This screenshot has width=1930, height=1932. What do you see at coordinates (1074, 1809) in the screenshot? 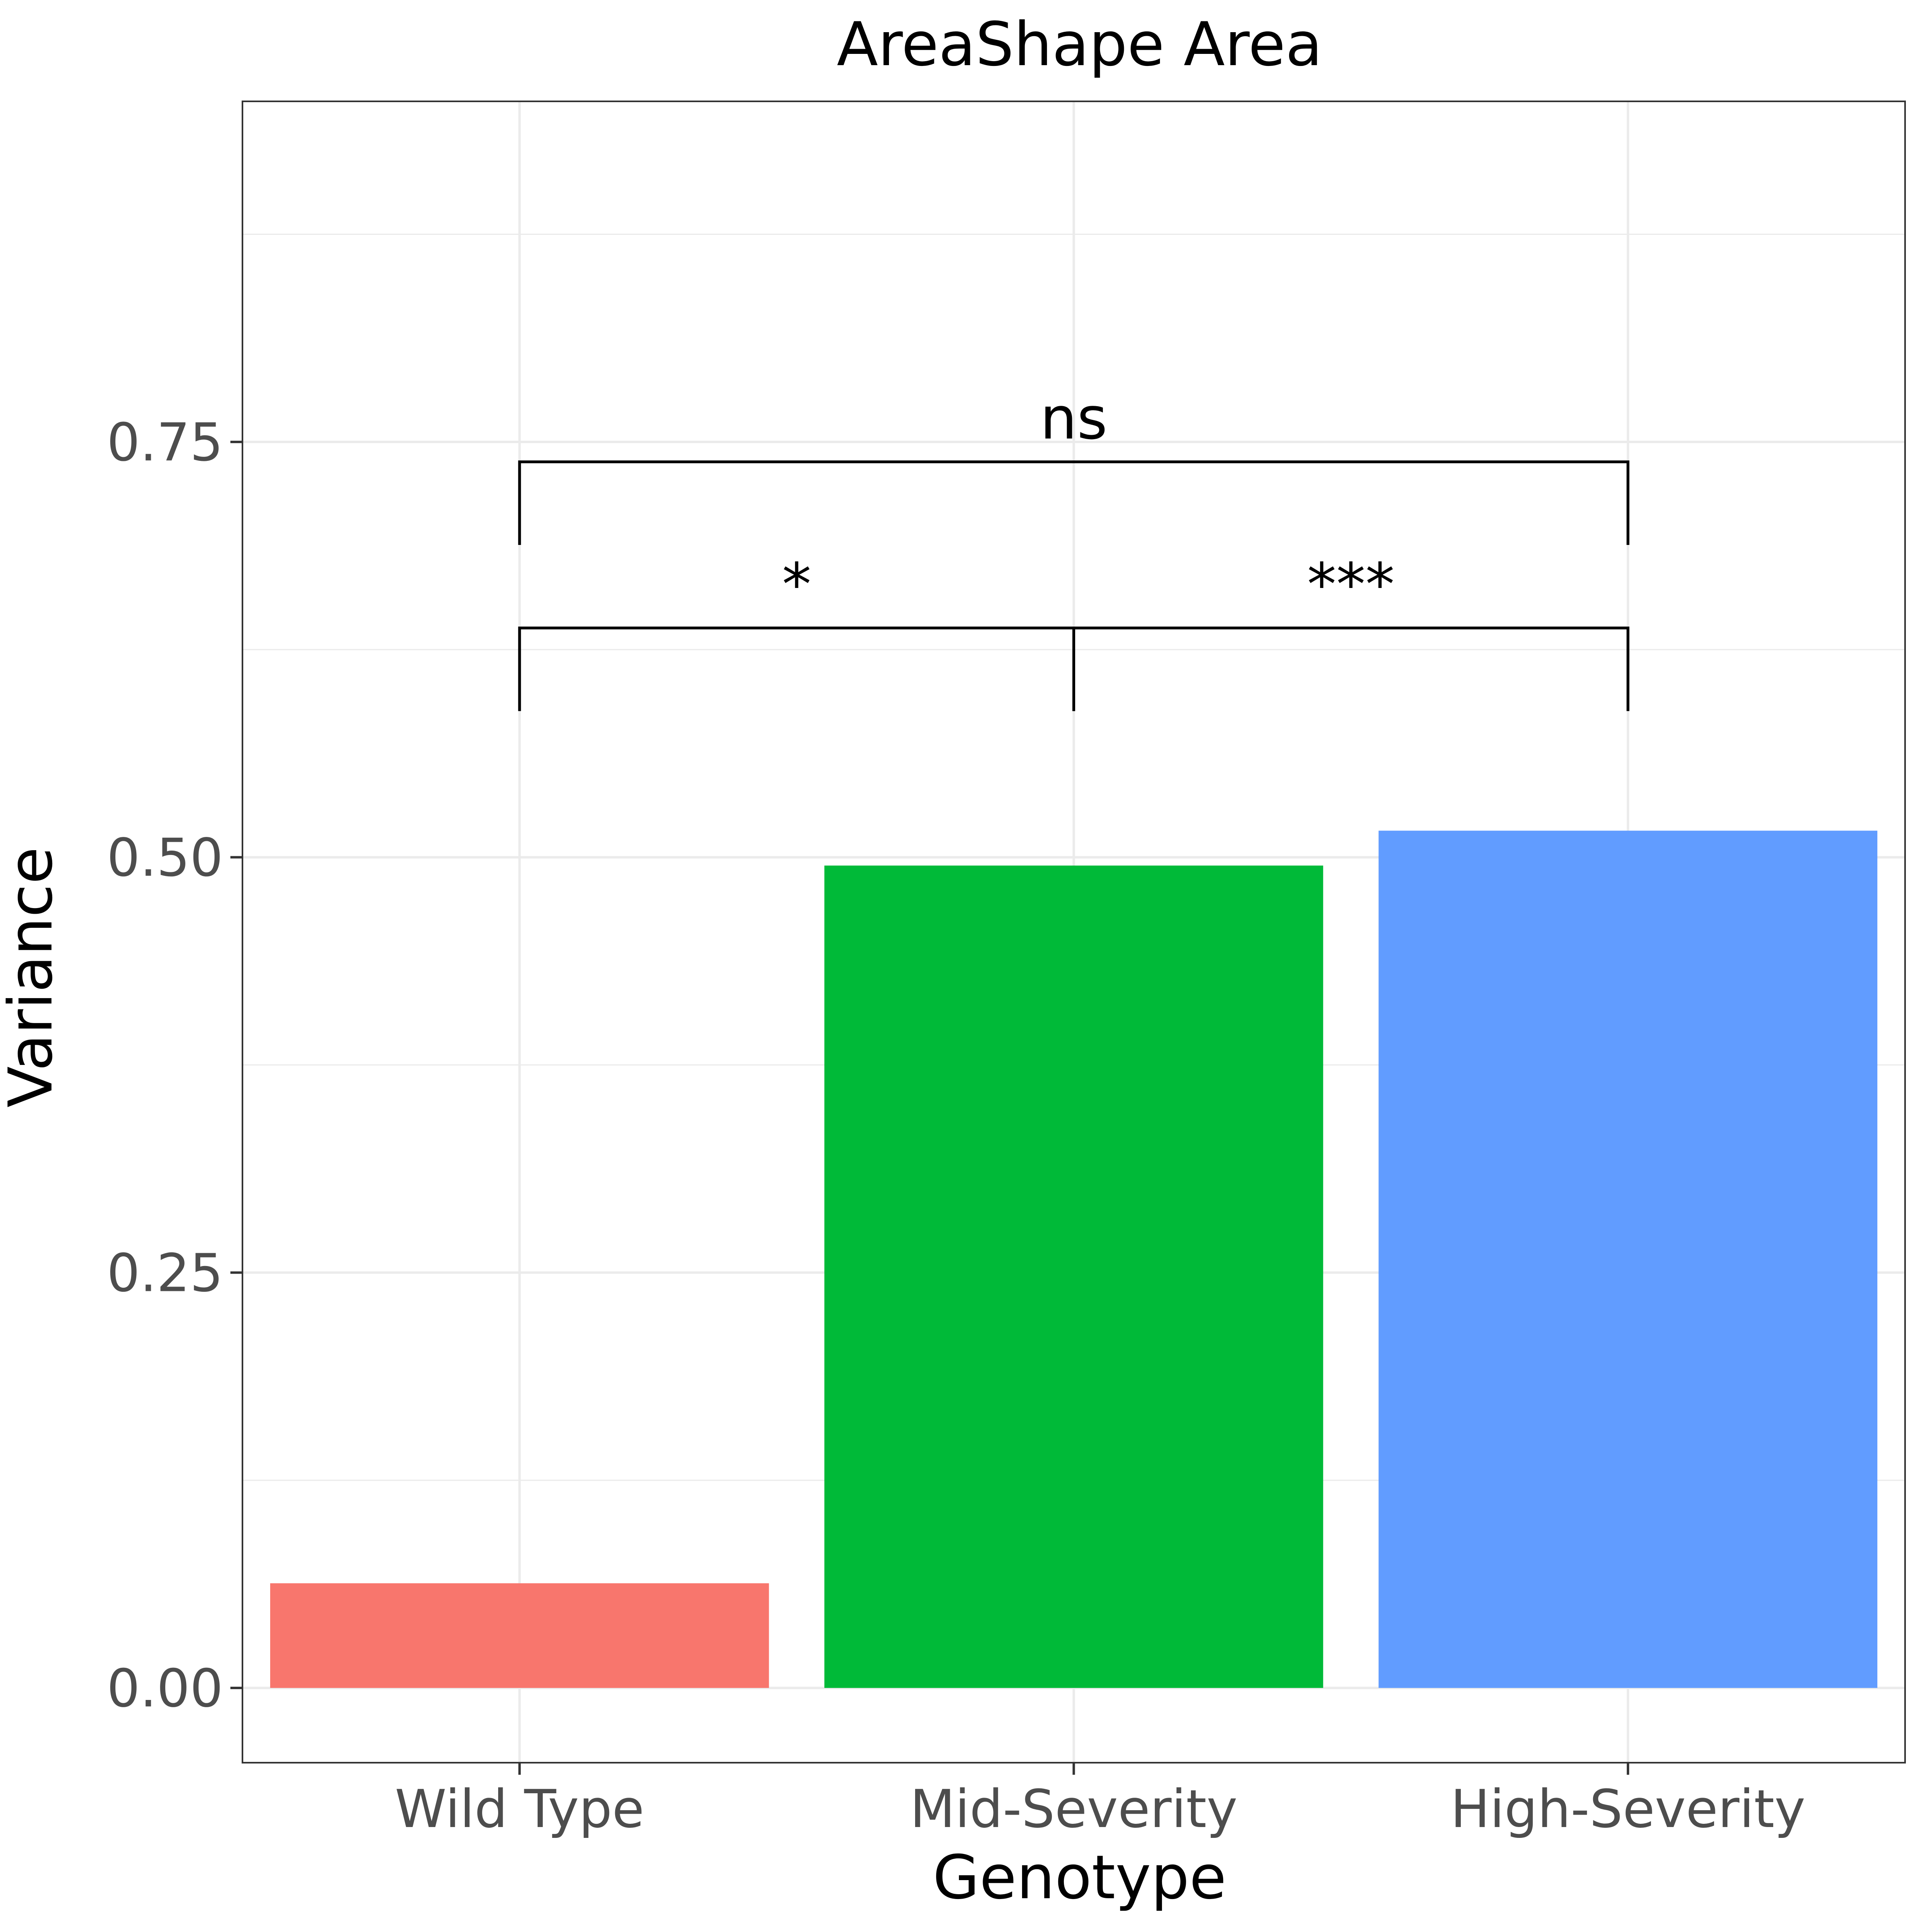
I see `x-tick-label: Mid-Severity` at bounding box center [1074, 1809].